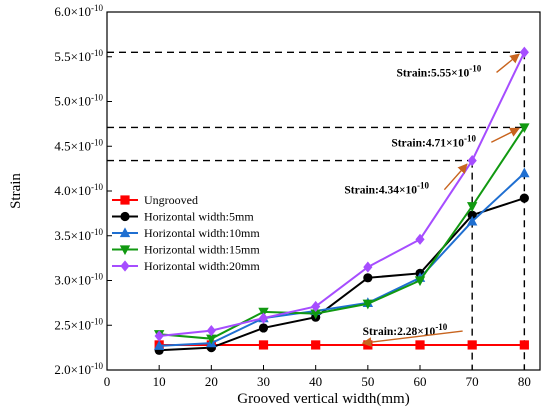 The image size is (550, 420). I want to click on x-tick-label: 40, so click(315, 381).